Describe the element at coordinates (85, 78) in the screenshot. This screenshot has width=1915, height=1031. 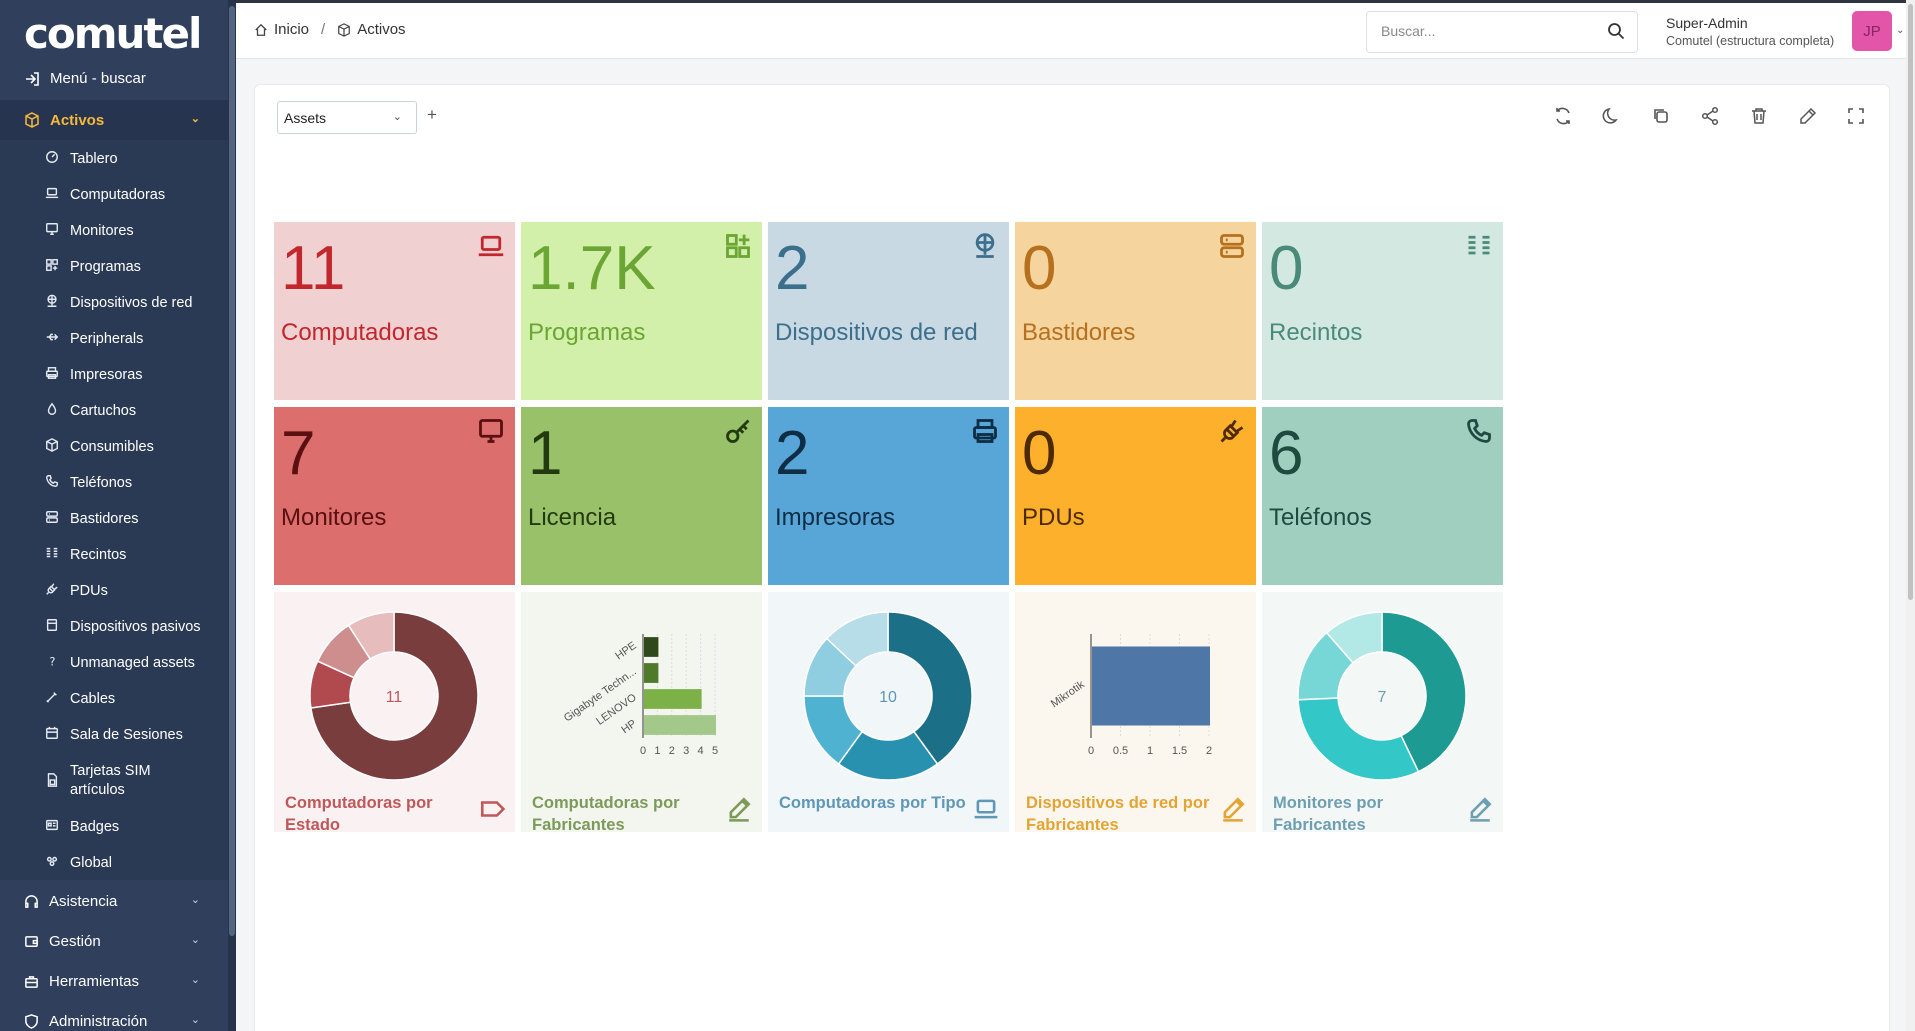
I see `menu-search-link: Menú - buscar` at that location.